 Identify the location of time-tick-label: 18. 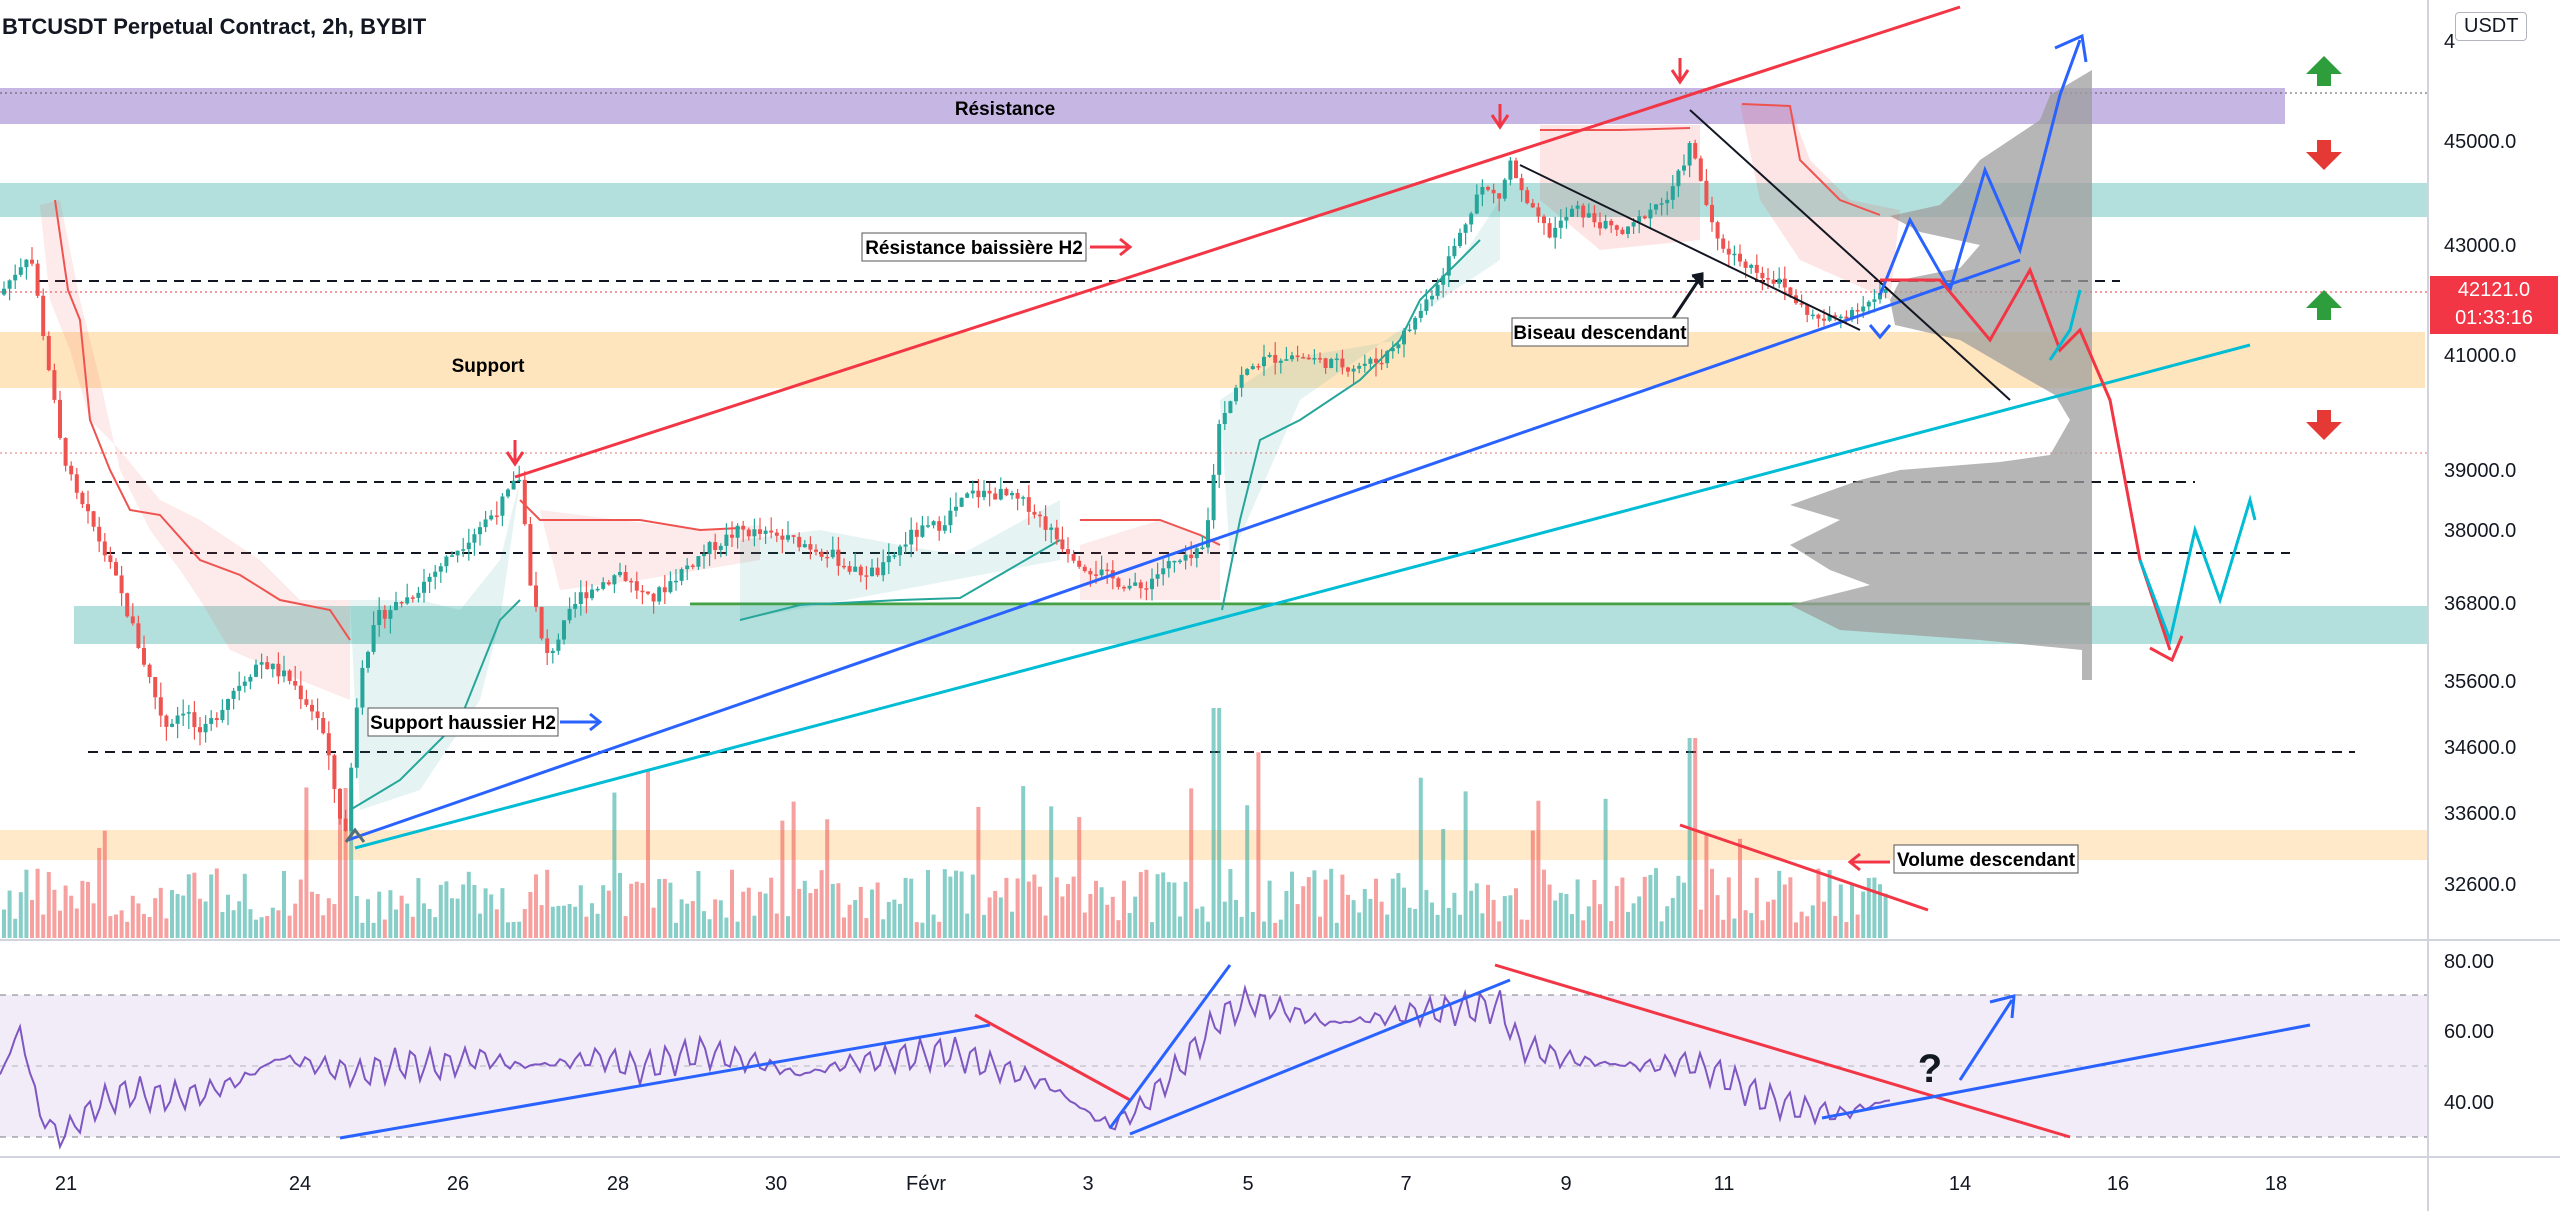
(2276, 1184).